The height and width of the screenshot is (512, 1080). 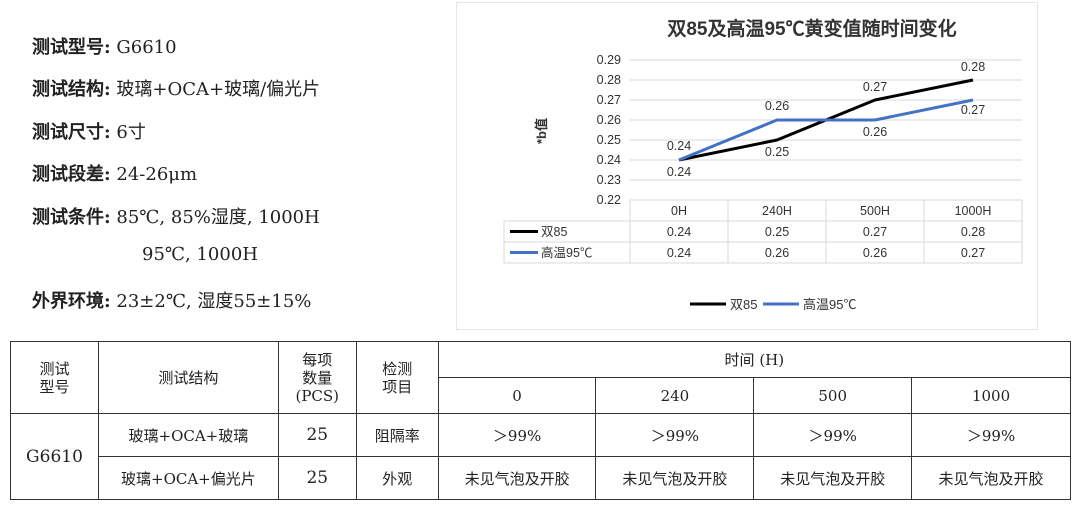 What do you see at coordinates (71, 89) in the screenshot?
I see `spec-key: 测试结构:` at bounding box center [71, 89].